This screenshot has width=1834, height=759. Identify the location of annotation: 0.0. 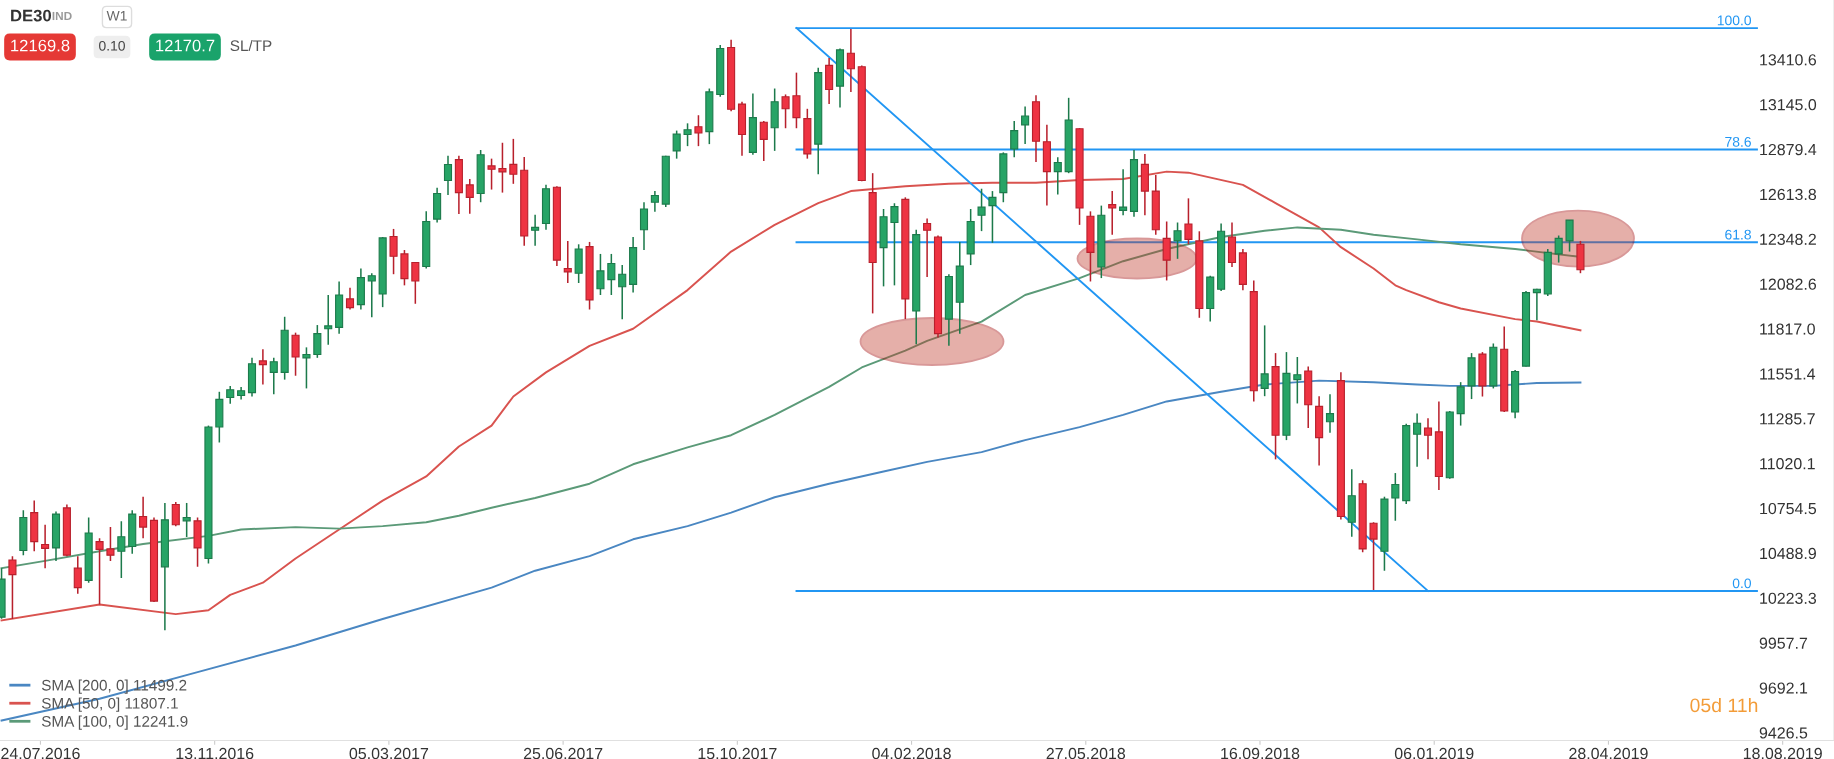
(1742, 583).